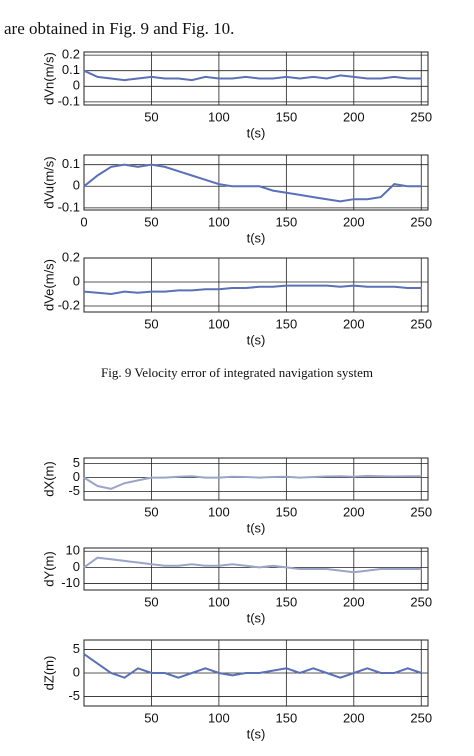 The height and width of the screenshot is (756, 474). Describe the element at coordinates (69, 304) in the screenshot. I see `y-tick-label: -0.2` at that location.